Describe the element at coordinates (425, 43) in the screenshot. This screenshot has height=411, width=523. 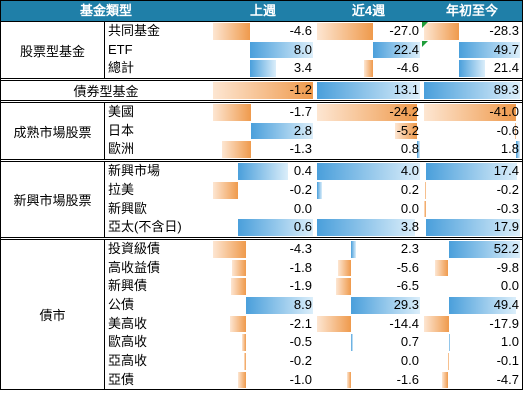
I see `error-indicator-icon` at that location.